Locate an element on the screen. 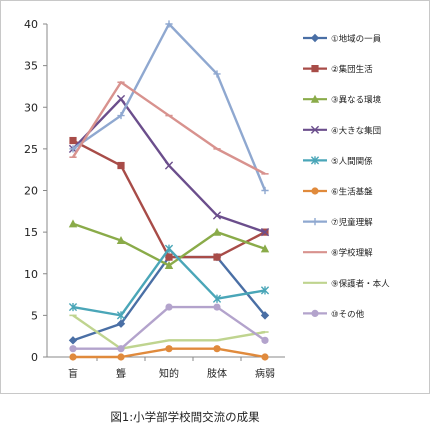 The height and width of the screenshot is (437, 430). legend-label: ⑩その他 is located at coordinates (348, 314).